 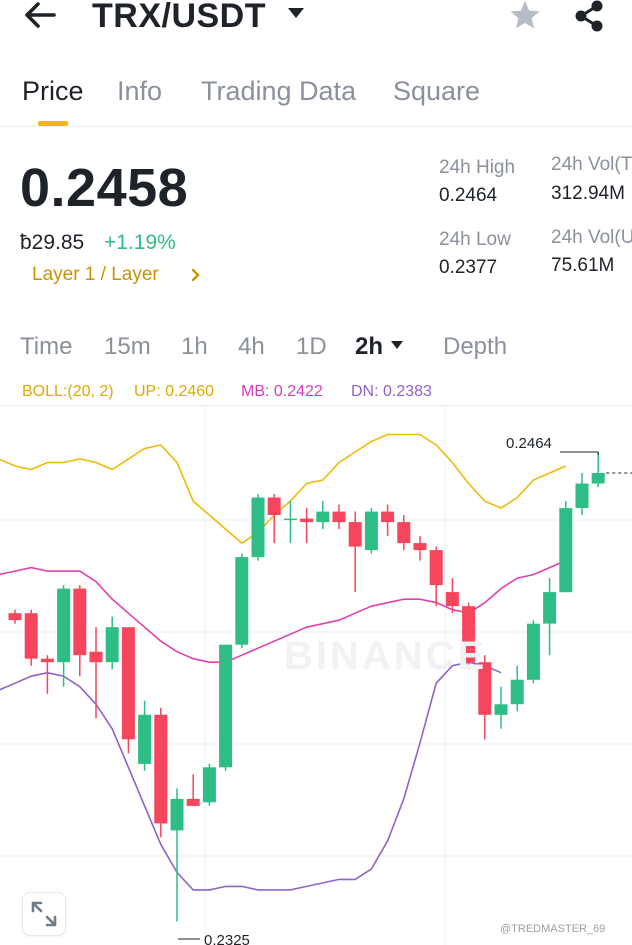 What do you see at coordinates (251, 346) in the screenshot?
I see `interval-4h: 4h` at bounding box center [251, 346].